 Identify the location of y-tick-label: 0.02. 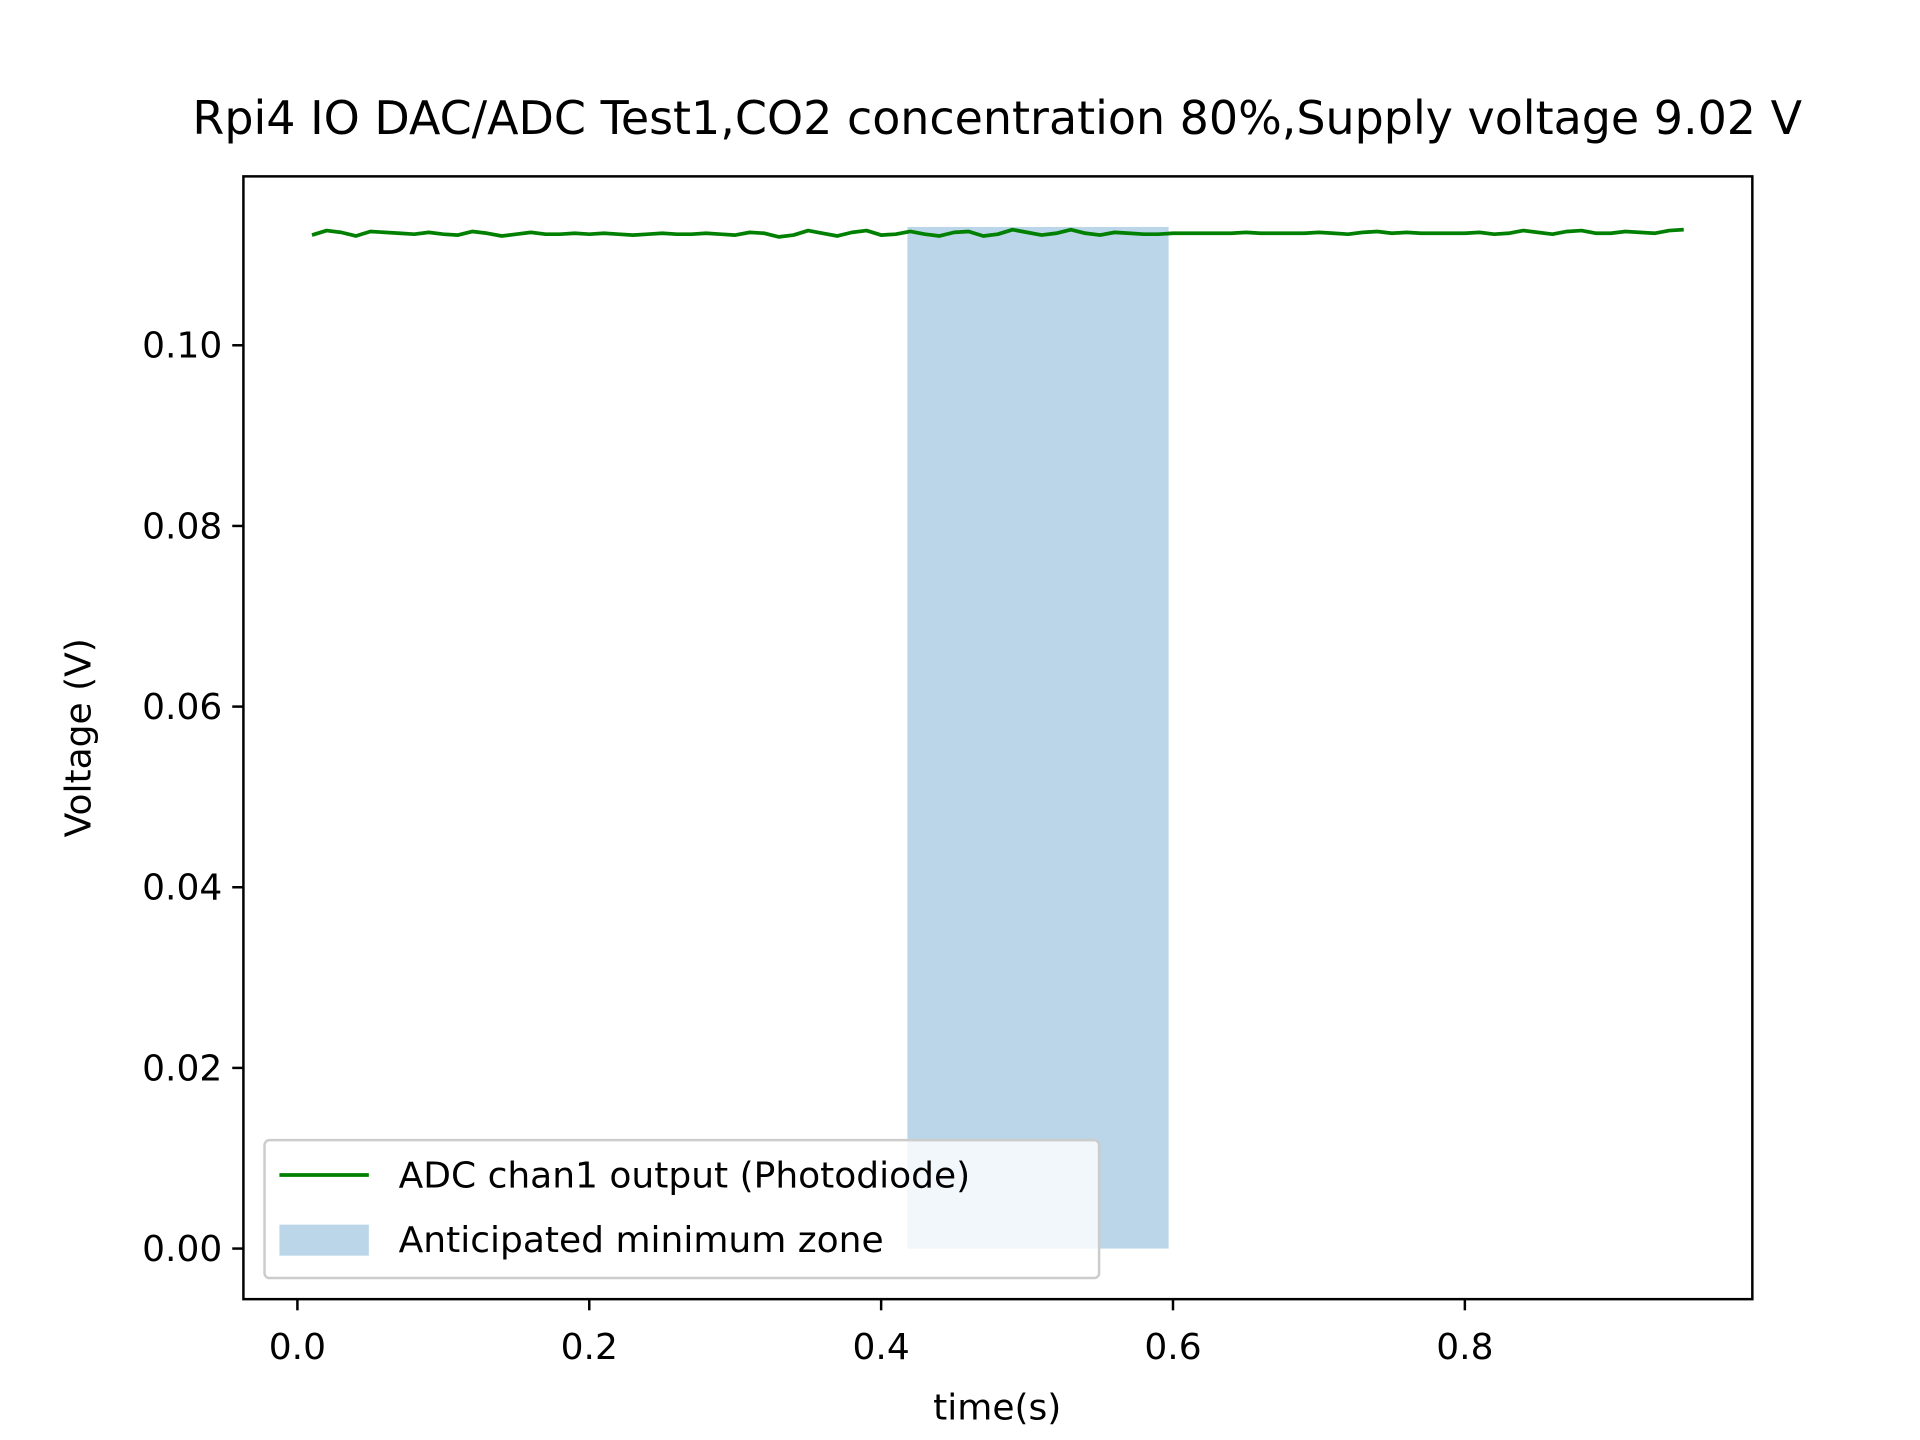
(182, 1068).